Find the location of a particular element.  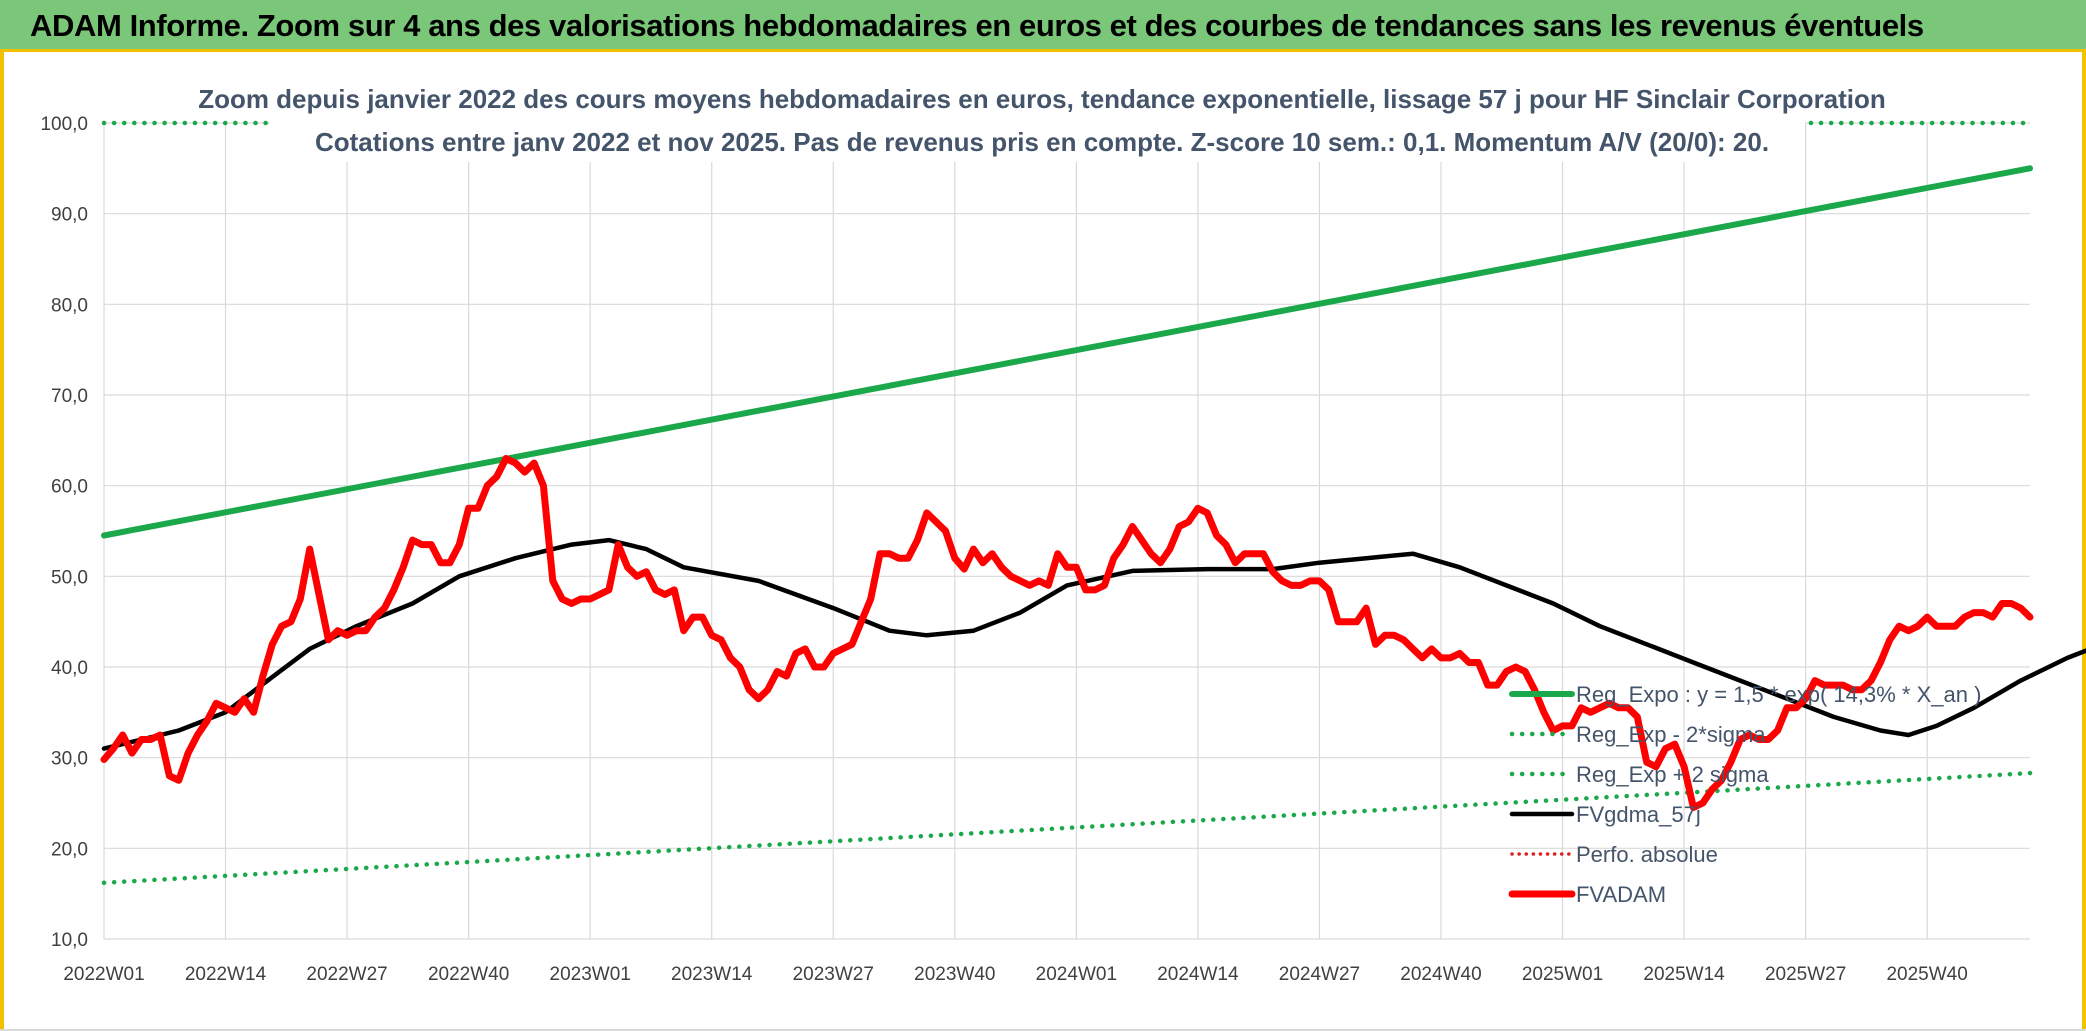

y-tick-label: 30,0 is located at coordinates (69, 759).